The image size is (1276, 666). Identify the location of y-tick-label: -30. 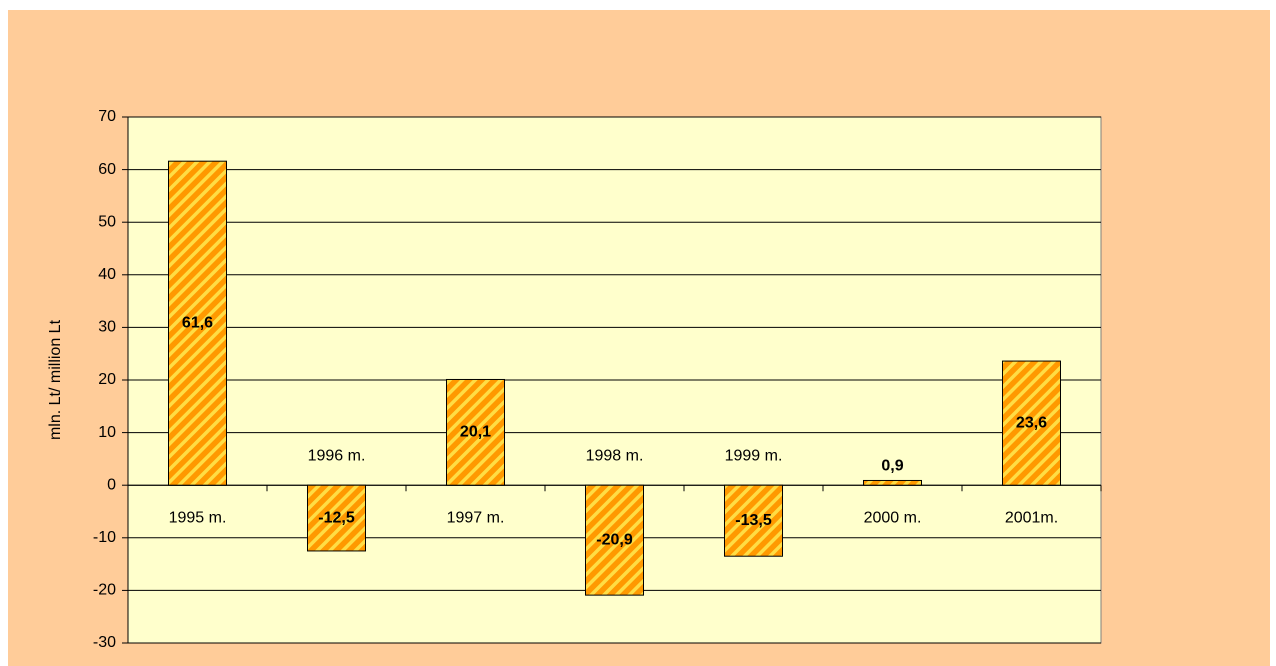
(104, 642).